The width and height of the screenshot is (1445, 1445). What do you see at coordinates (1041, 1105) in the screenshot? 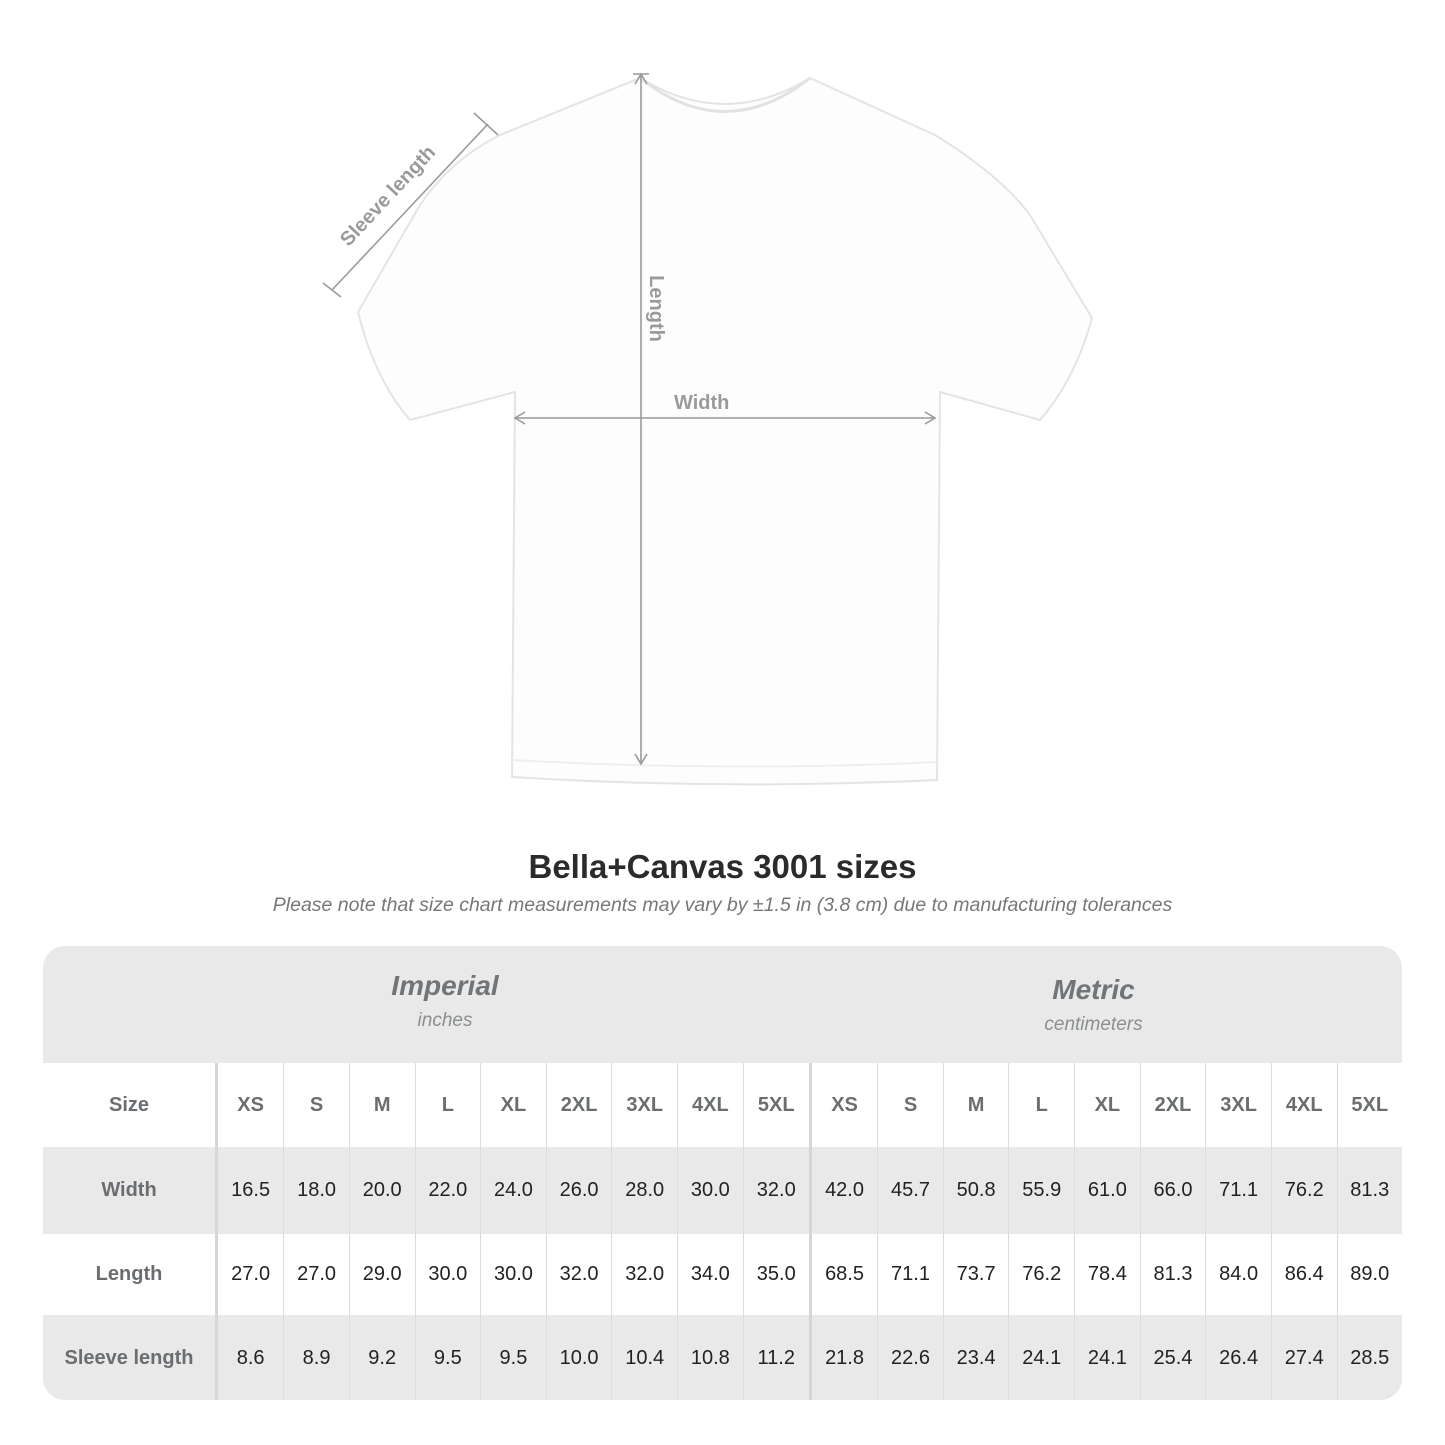
I see `metric-size-l: L` at bounding box center [1041, 1105].